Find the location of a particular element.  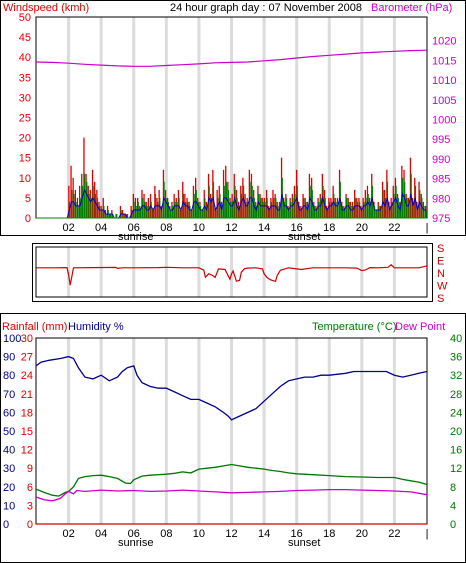

temp-sunrise-label: sunrise is located at coordinates (135, 543).